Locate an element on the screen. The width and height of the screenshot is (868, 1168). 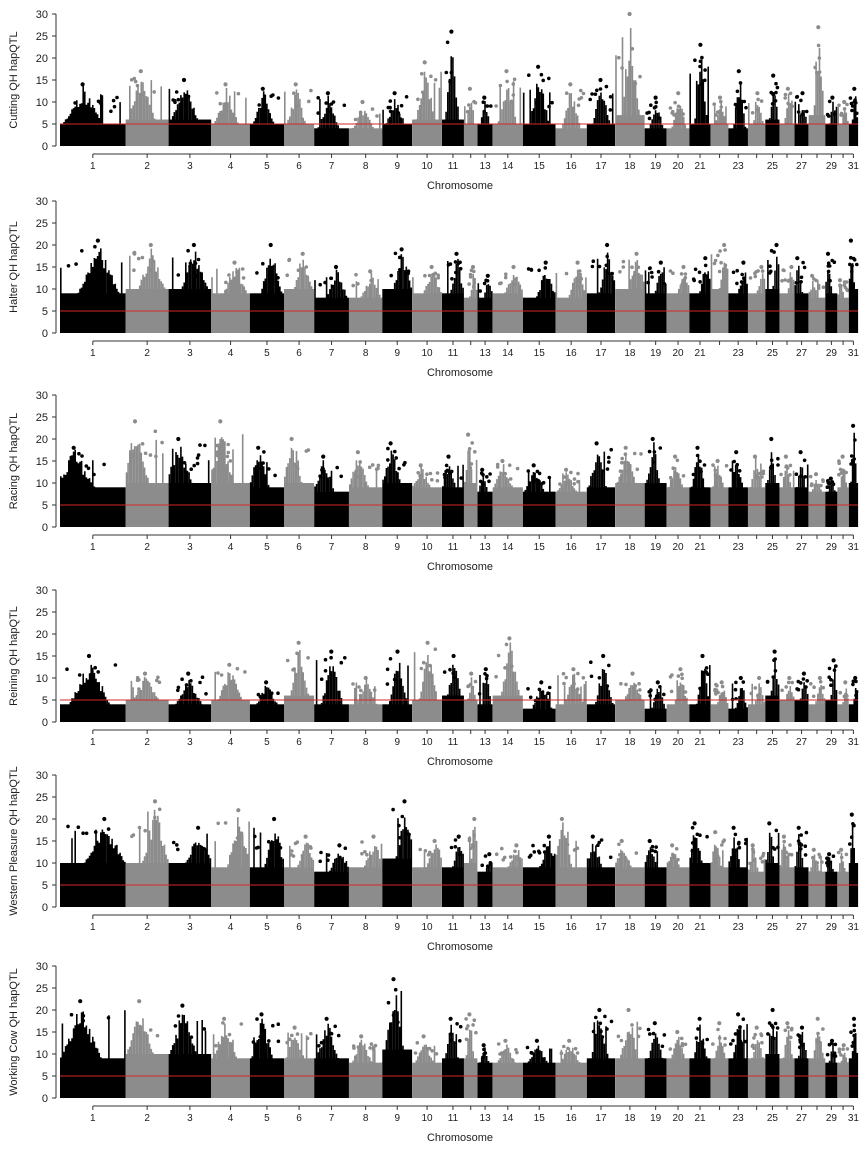
chromosome-9-signal is located at coordinates (397, 692).